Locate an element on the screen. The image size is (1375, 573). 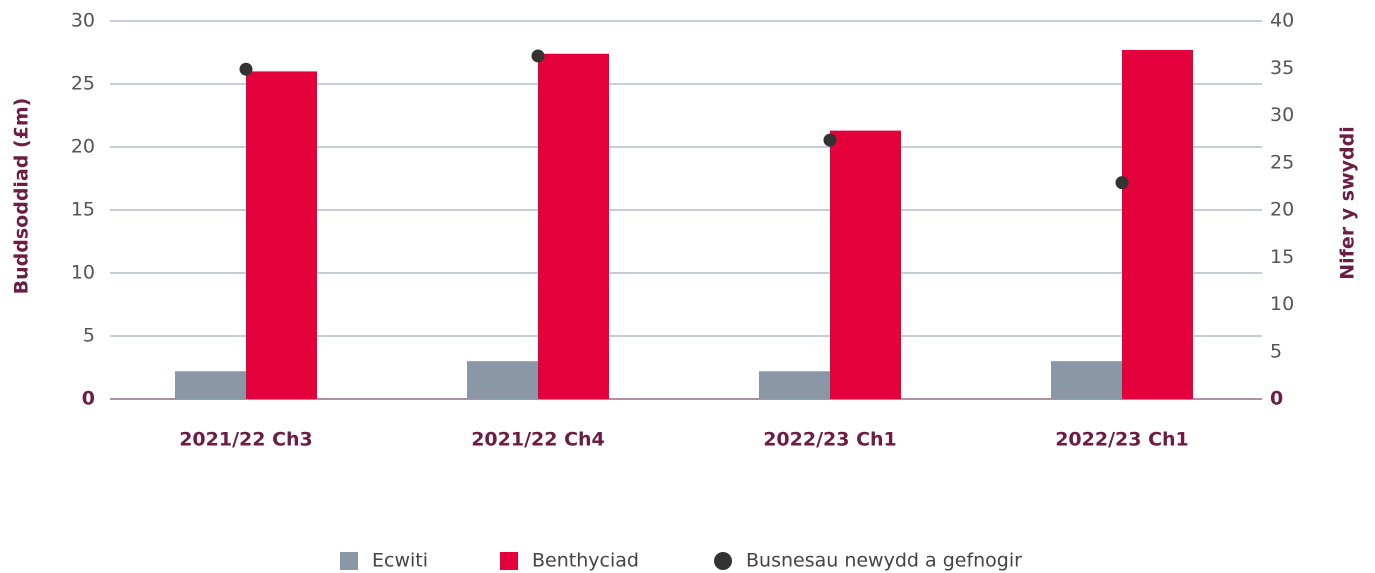
y-tick-label: 0 is located at coordinates (88, 399).